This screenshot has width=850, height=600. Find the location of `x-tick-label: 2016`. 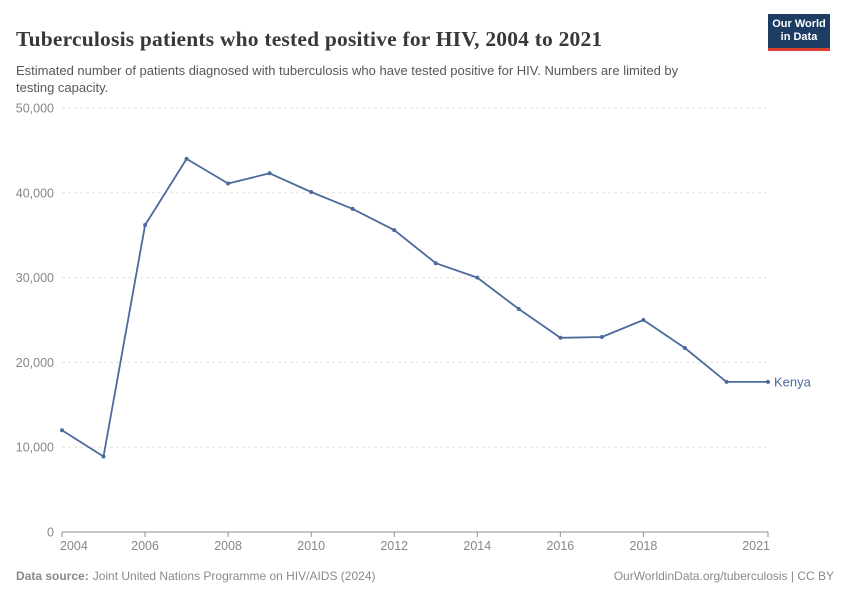

x-tick-label: 2016 is located at coordinates (560, 546).